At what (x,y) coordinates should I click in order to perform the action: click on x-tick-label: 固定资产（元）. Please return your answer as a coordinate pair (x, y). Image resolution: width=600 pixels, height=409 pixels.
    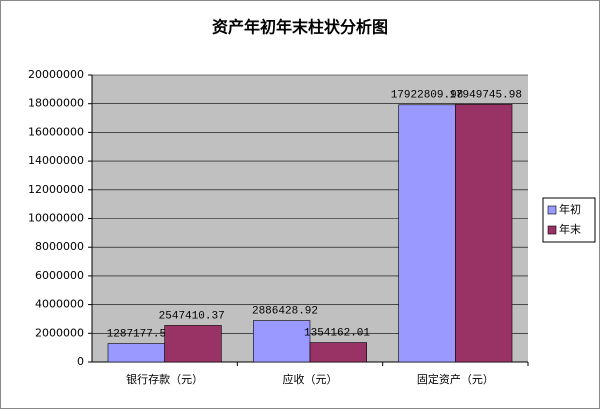
    Looking at the image, I should click on (455, 379).